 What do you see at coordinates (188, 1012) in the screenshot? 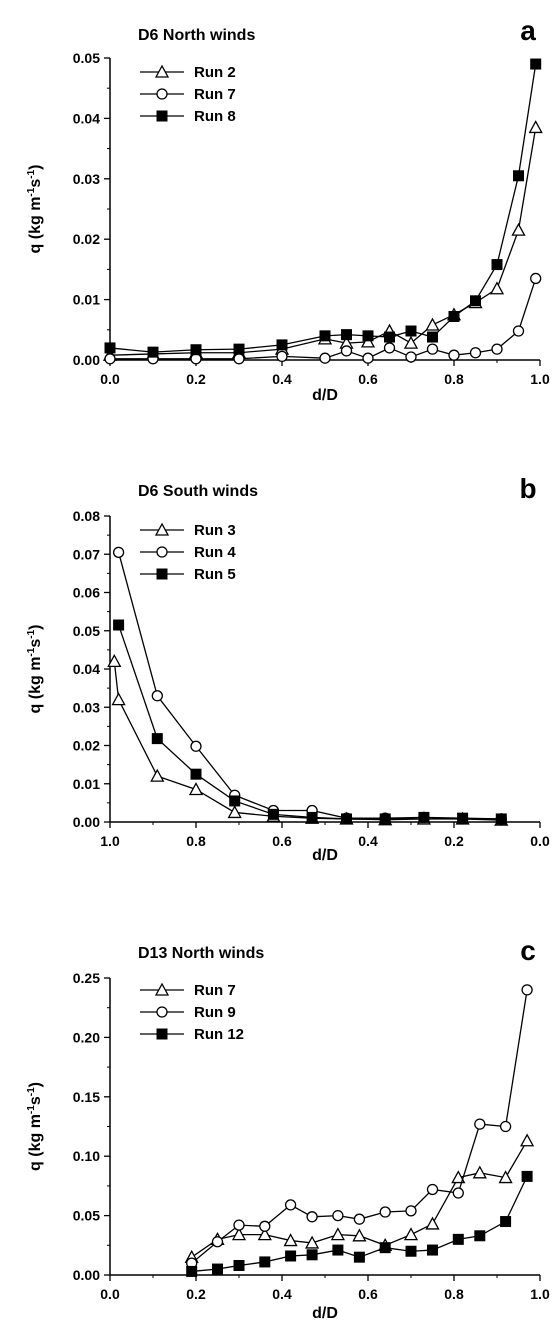
I see `legend-entry: Run 9` at bounding box center [188, 1012].